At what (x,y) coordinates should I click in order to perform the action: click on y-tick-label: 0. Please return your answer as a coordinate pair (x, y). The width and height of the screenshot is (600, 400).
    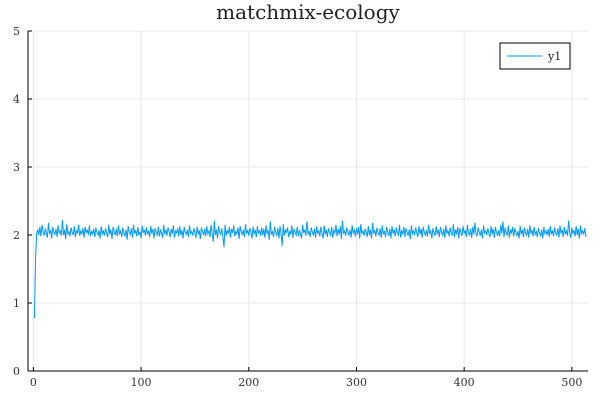
    Looking at the image, I should click on (16, 371).